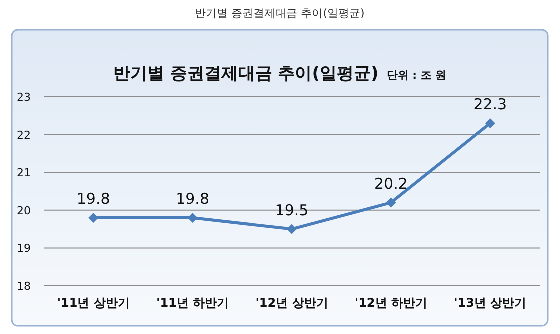 This screenshot has height=334, width=560. I want to click on y-tick-label: 21, so click(24, 173).